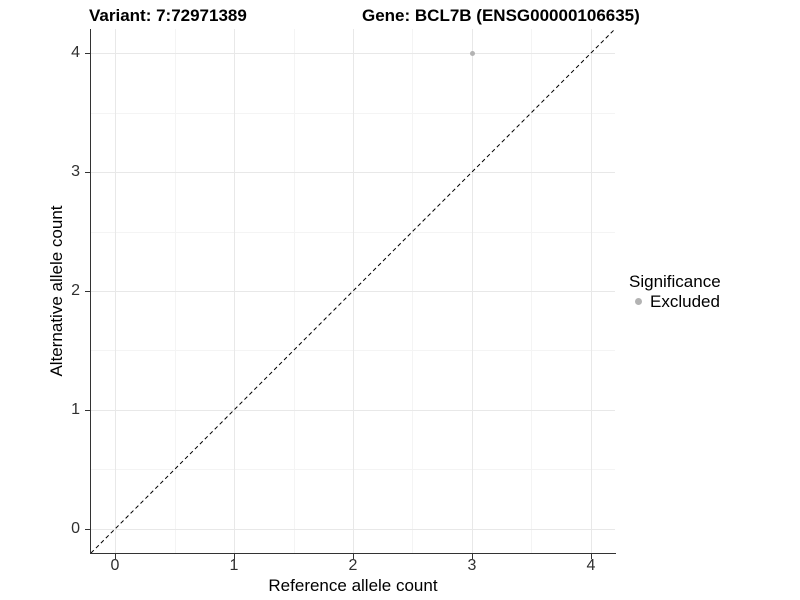 The width and height of the screenshot is (800, 600). What do you see at coordinates (234, 565) in the screenshot?
I see `x-tick-label: 1` at bounding box center [234, 565].